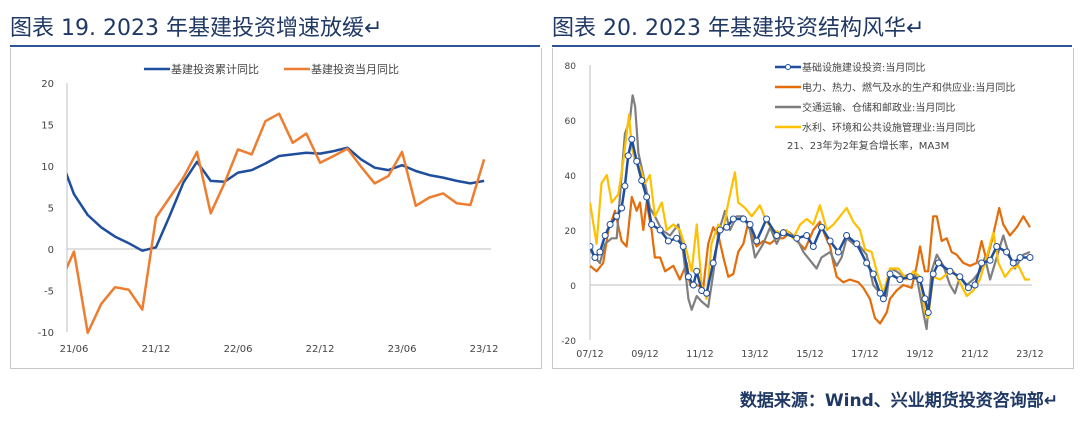  Describe the element at coordinates (568, 342) in the screenshot. I see `y-tick-label: -20` at that location.